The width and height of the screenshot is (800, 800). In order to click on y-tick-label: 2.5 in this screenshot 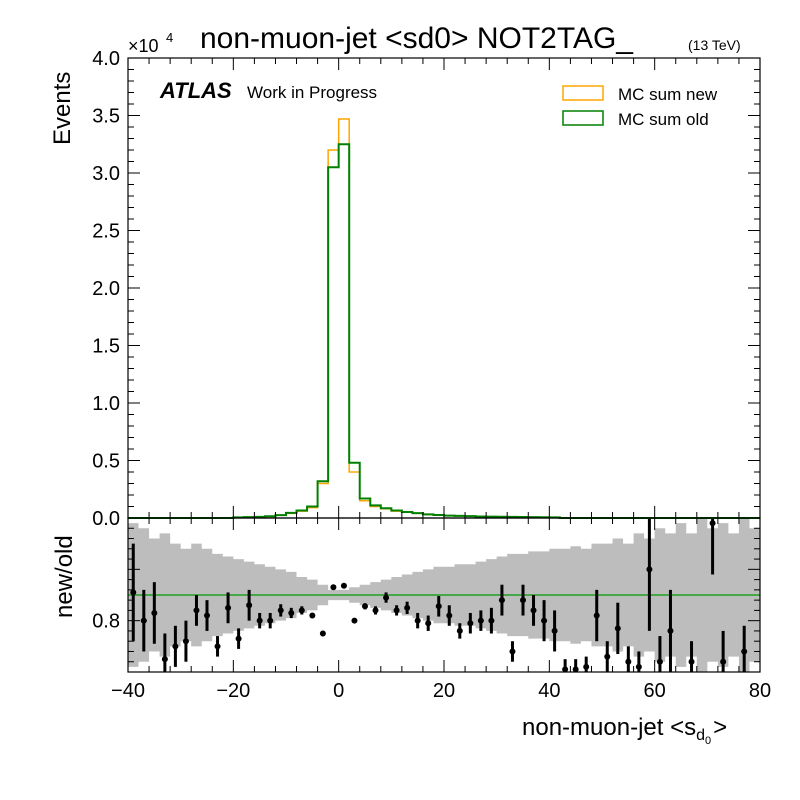, I will do `click(106, 232)`.